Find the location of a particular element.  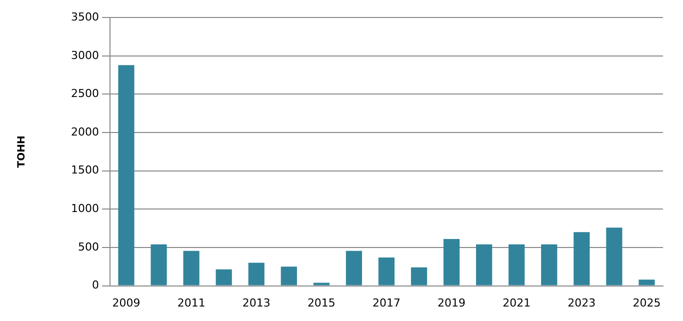

y-tick-label: 0 is located at coordinates (95, 285).